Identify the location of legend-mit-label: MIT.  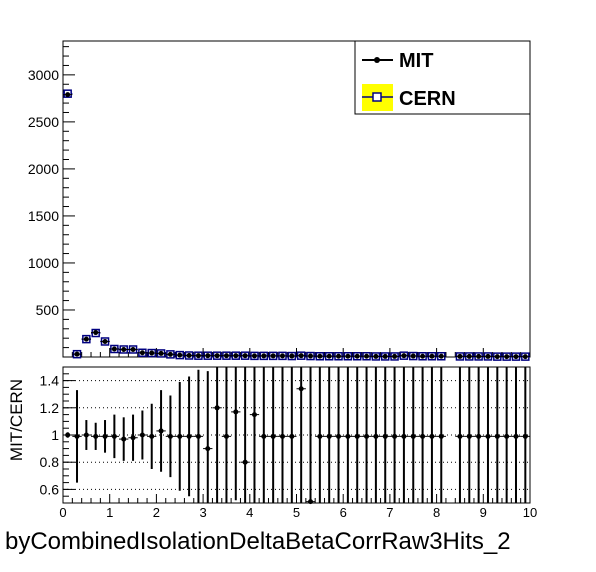
(416, 61).